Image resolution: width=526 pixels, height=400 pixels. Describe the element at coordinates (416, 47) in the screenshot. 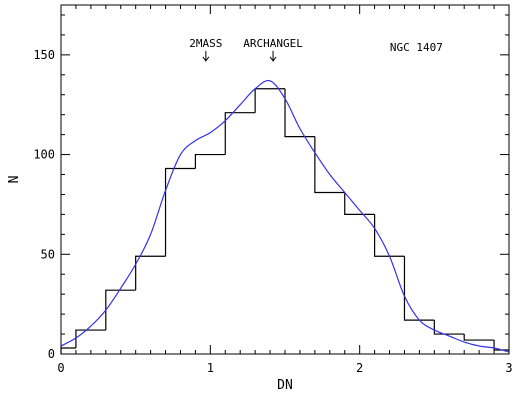

I see `annotation-ngc-1407: NGC 1407` at that location.